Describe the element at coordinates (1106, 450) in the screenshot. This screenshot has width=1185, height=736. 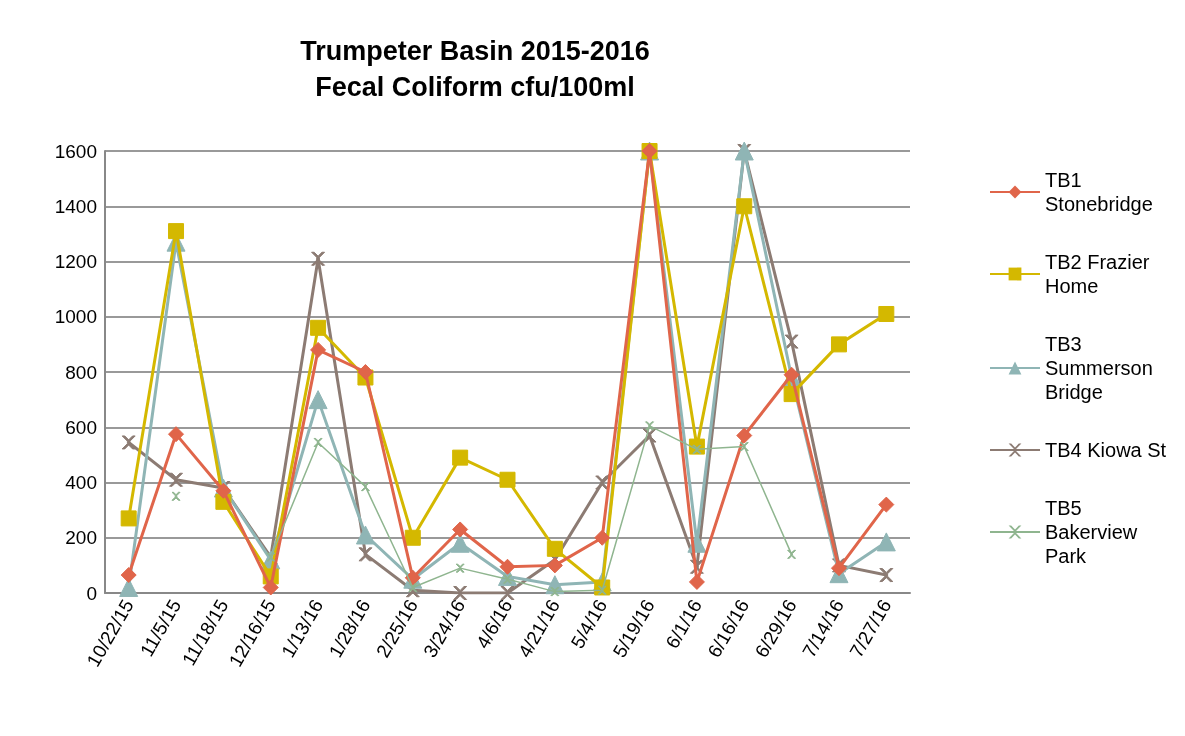
I see `legend-label: TB4 Kiowa St` at that location.